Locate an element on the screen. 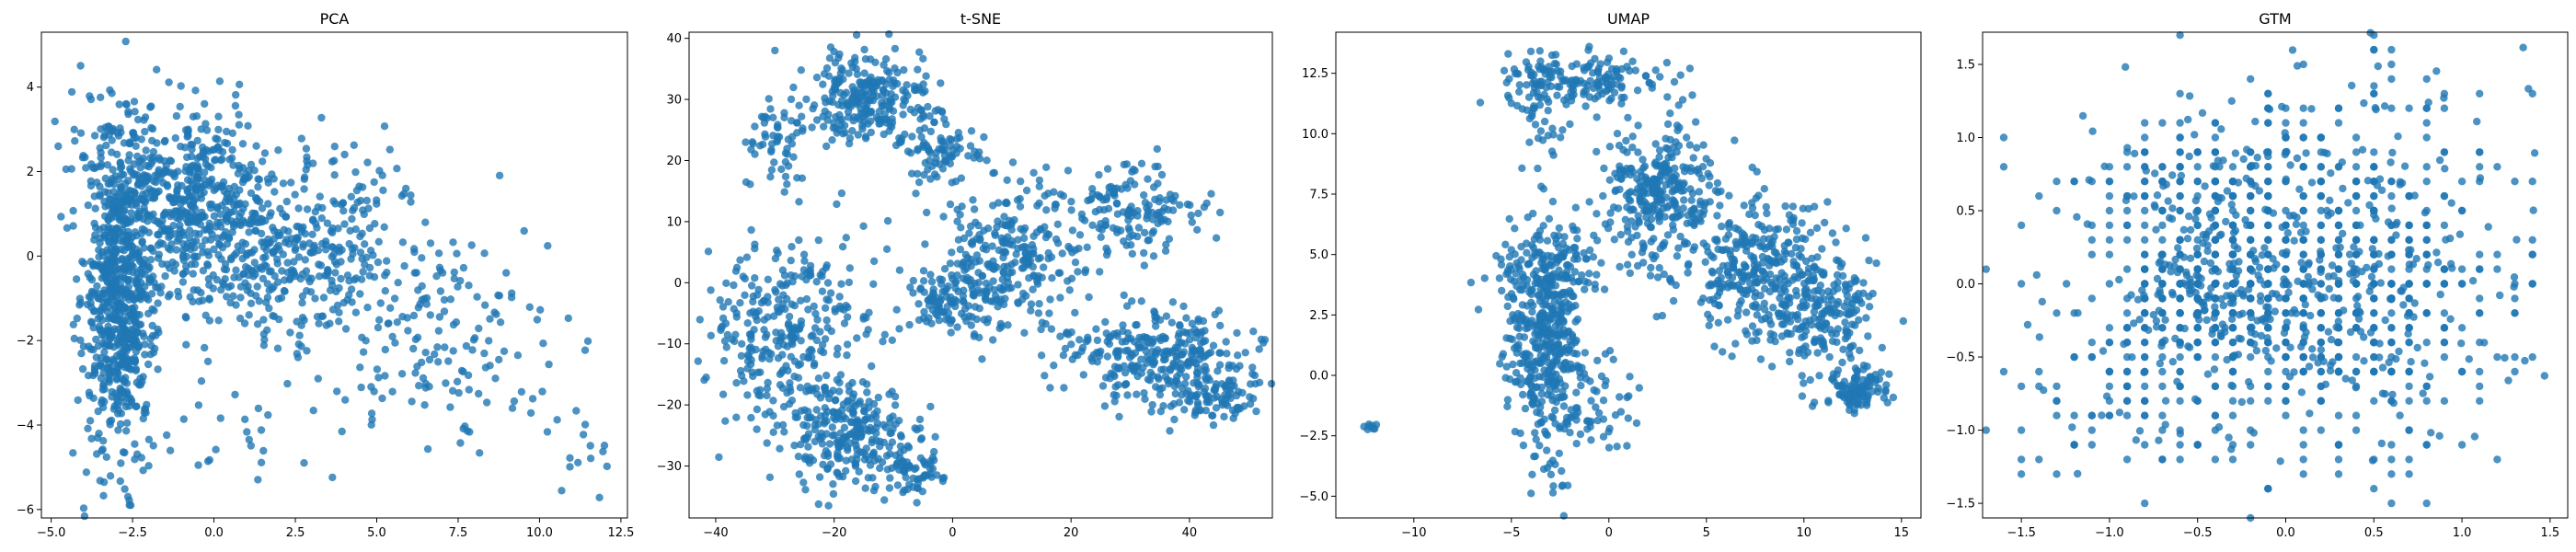 This screenshot has height=552, width=2576. y-tick-label: 10 is located at coordinates (674, 222).